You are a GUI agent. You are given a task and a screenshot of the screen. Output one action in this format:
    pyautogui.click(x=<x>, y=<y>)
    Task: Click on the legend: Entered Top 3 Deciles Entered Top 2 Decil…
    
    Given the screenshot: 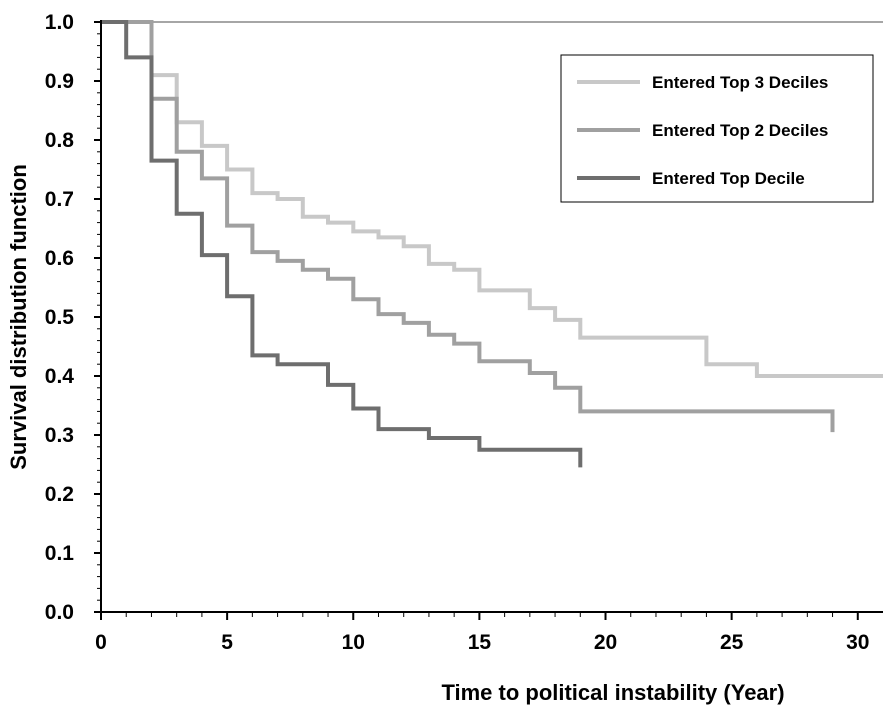 What is the action you would take?
    pyautogui.click(x=717, y=128)
    